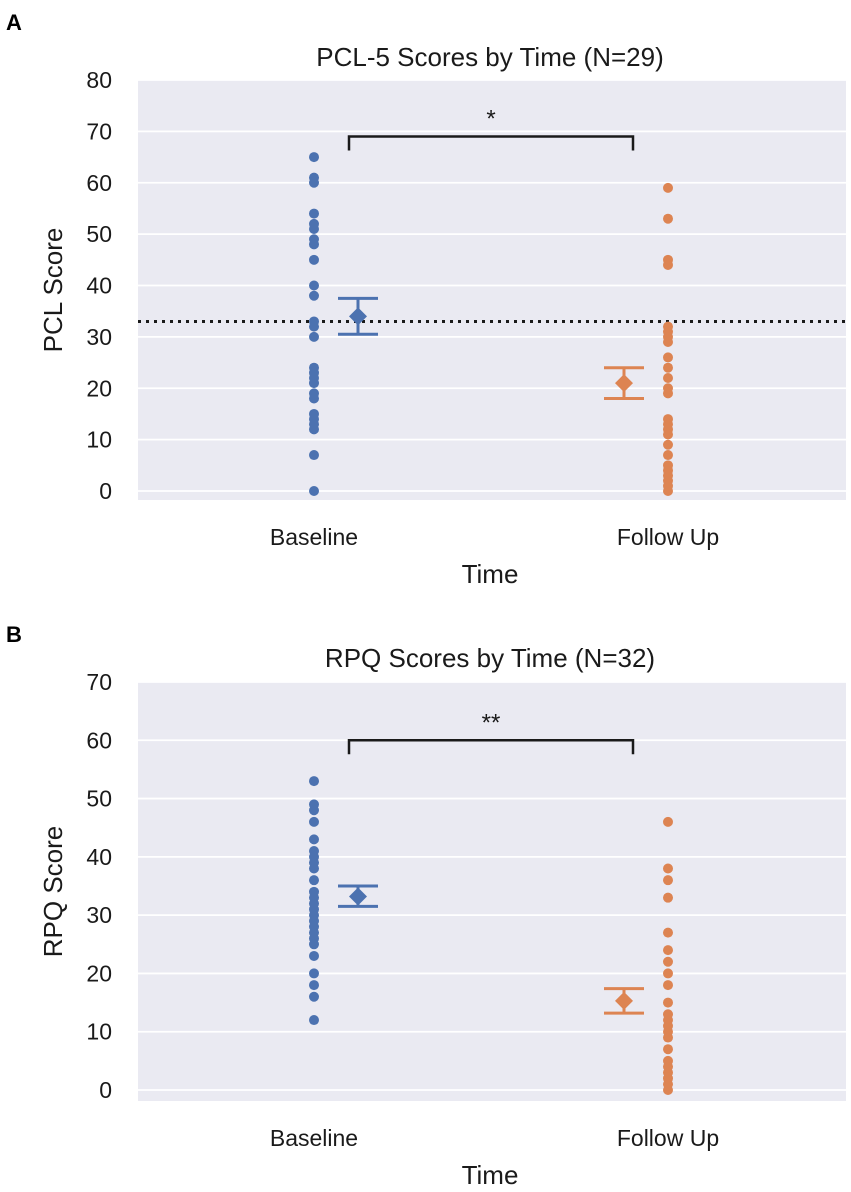 The height and width of the screenshot is (1192, 851). I want to click on chart-title: PCL-5 Scores by Time (N=29), so click(490, 57).